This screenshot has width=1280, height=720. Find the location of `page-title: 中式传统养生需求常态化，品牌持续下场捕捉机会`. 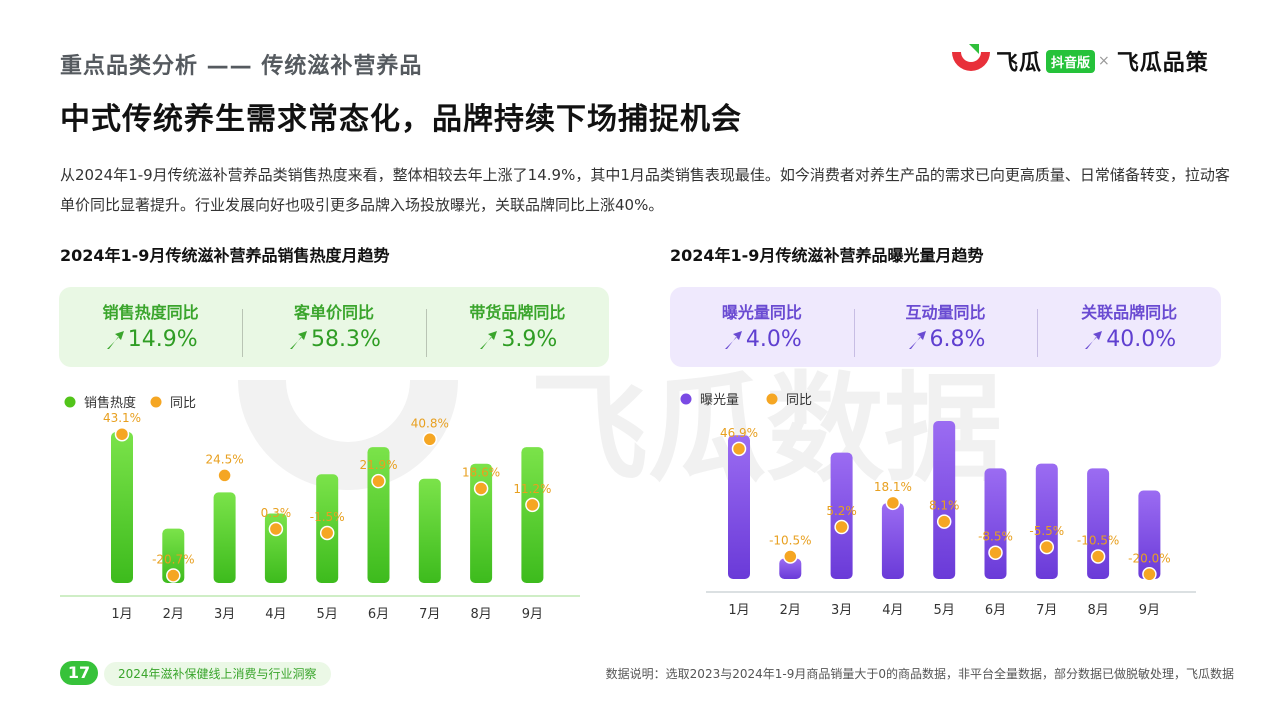

page-title: 中式传统养生需求常态化，品牌持续下场捕捉机会 is located at coordinates (401, 119).